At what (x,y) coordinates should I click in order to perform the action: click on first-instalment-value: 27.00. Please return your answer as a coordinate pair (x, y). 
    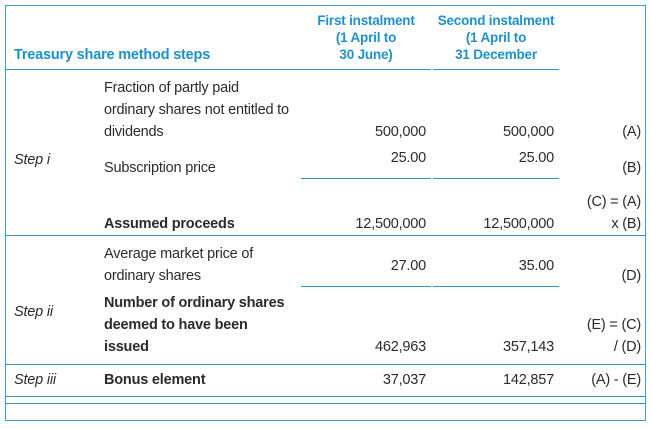
    Looking at the image, I should click on (366, 271).